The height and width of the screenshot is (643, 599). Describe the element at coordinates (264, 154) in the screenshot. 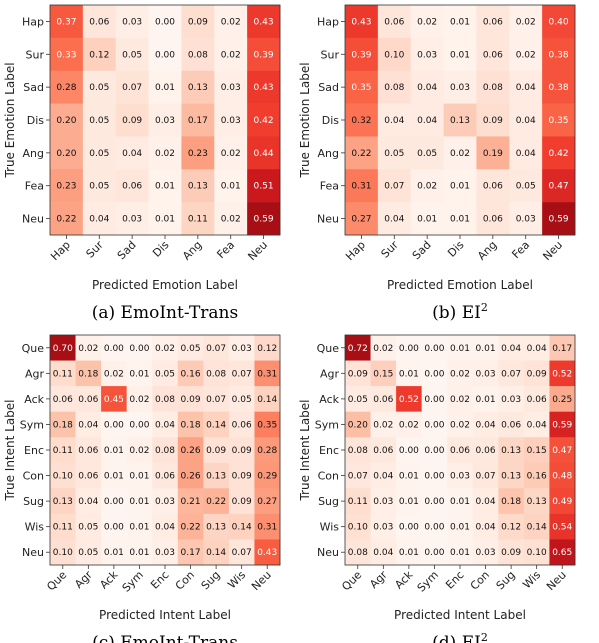

I see `cell-value-label: 0.44` at that location.